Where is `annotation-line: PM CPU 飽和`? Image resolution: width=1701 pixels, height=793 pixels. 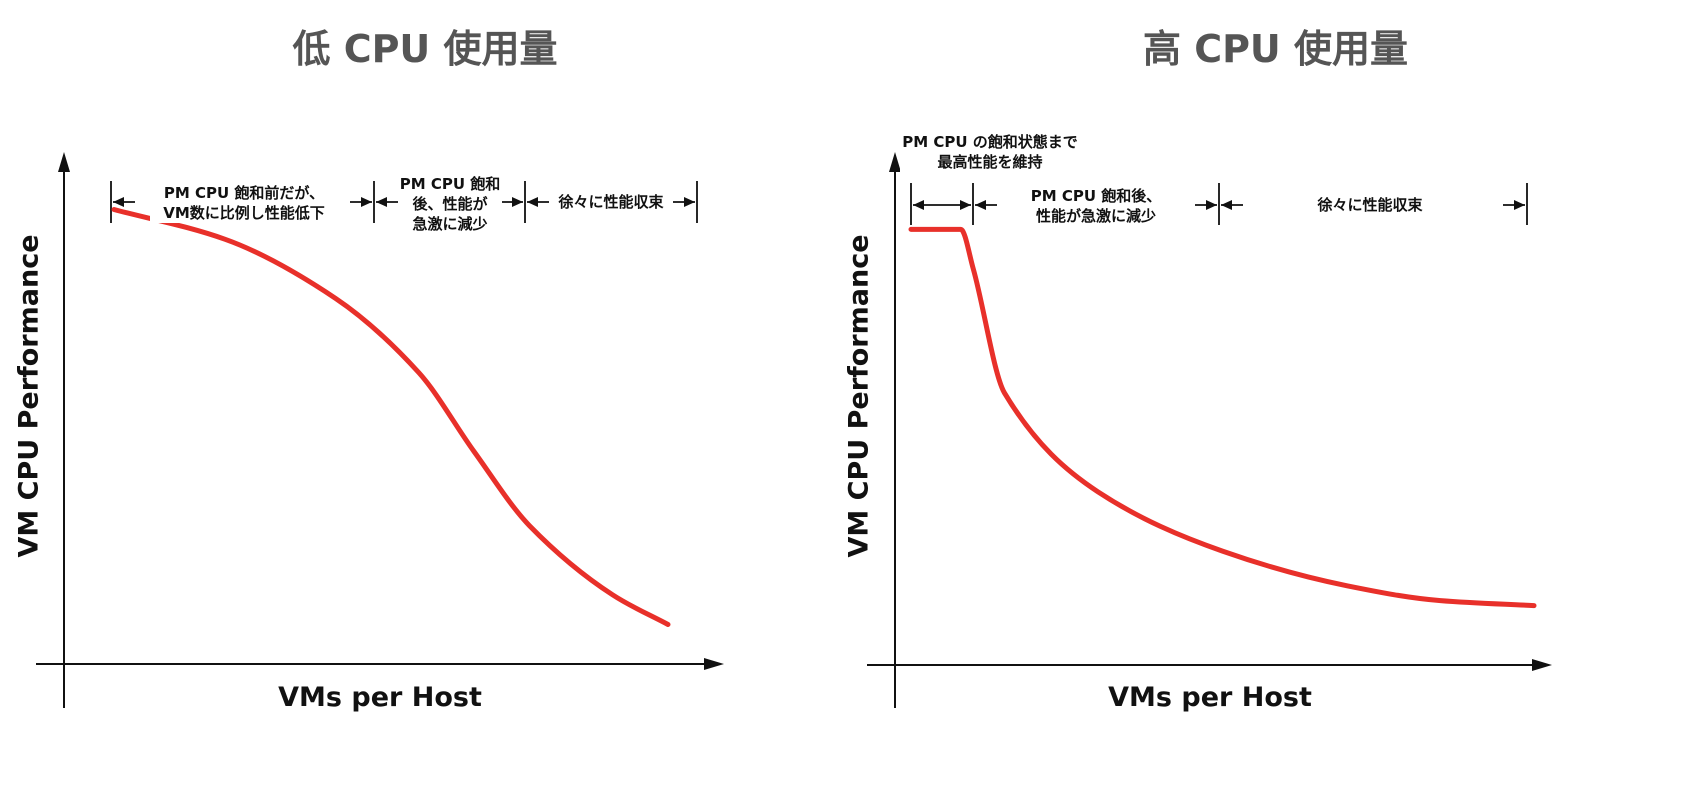
annotation-line: PM CPU 飽和 is located at coordinates (450, 184).